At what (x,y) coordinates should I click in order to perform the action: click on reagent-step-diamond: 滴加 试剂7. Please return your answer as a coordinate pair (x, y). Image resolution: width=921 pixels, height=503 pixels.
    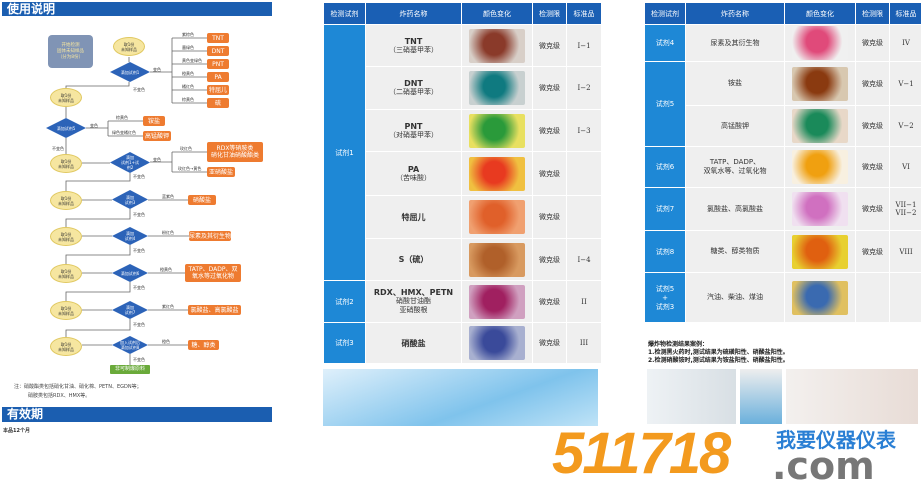
    Looking at the image, I should click on (130, 310).